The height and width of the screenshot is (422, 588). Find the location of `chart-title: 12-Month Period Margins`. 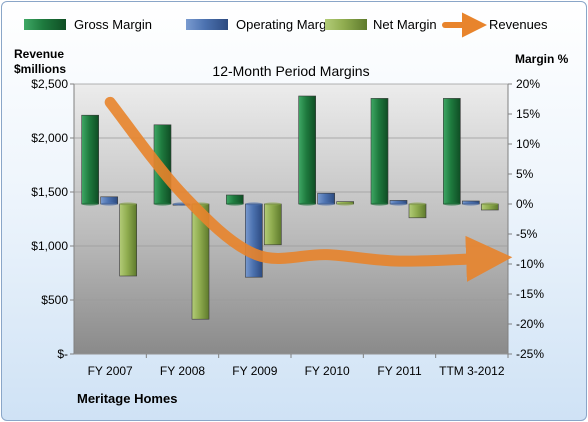

chart-title: 12-Month Period Margins is located at coordinates (290, 71).